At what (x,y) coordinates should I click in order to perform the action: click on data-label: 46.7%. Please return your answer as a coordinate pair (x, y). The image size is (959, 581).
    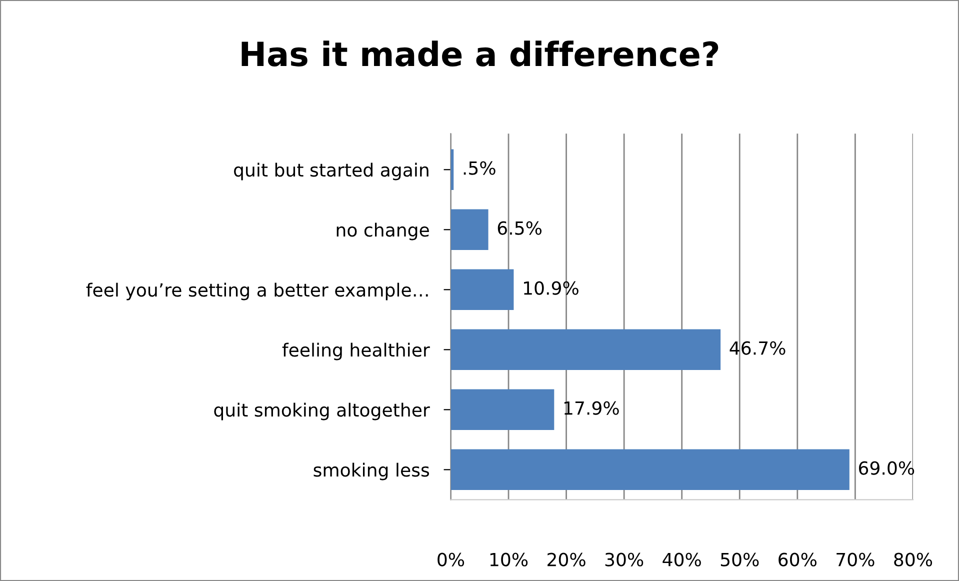
    Looking at the image, I should click on (758, 348).